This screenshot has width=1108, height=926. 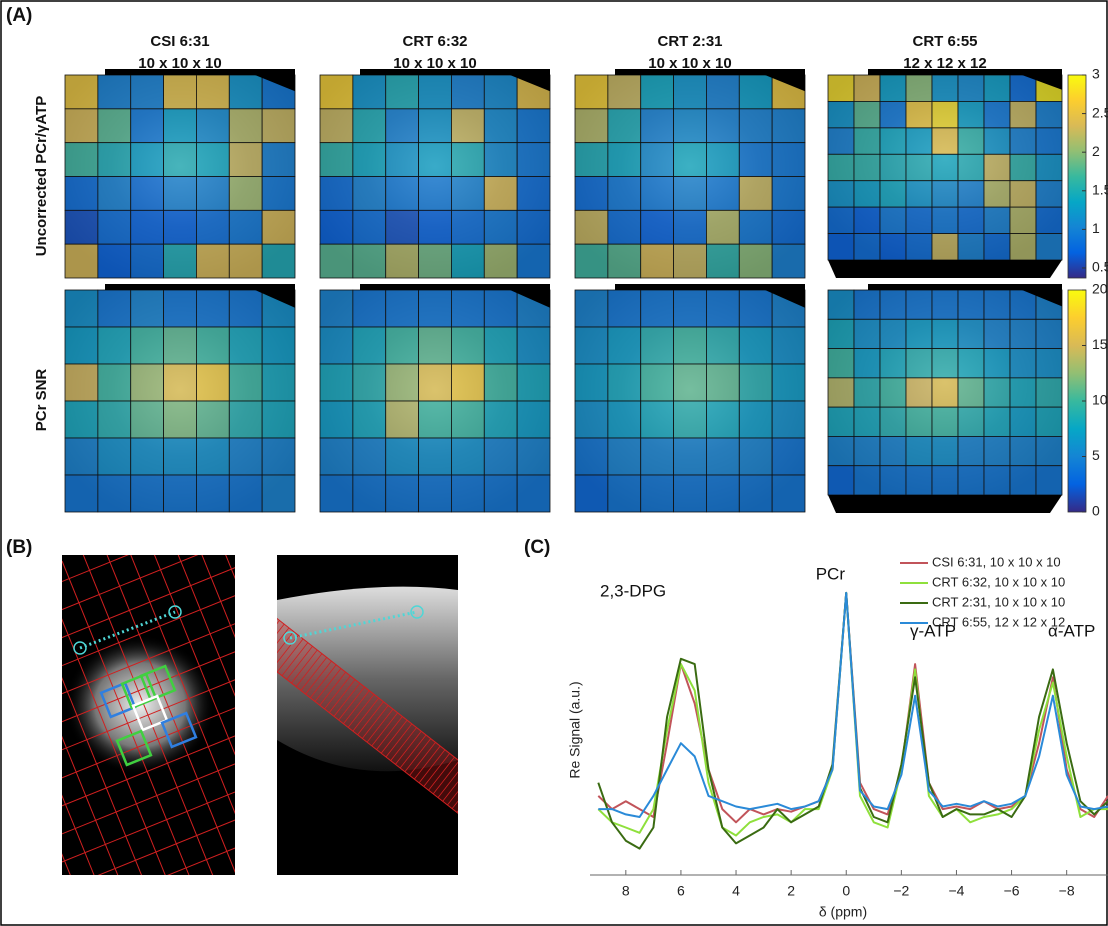 I want to click on mask-wedge, so click(x=710, y=80).